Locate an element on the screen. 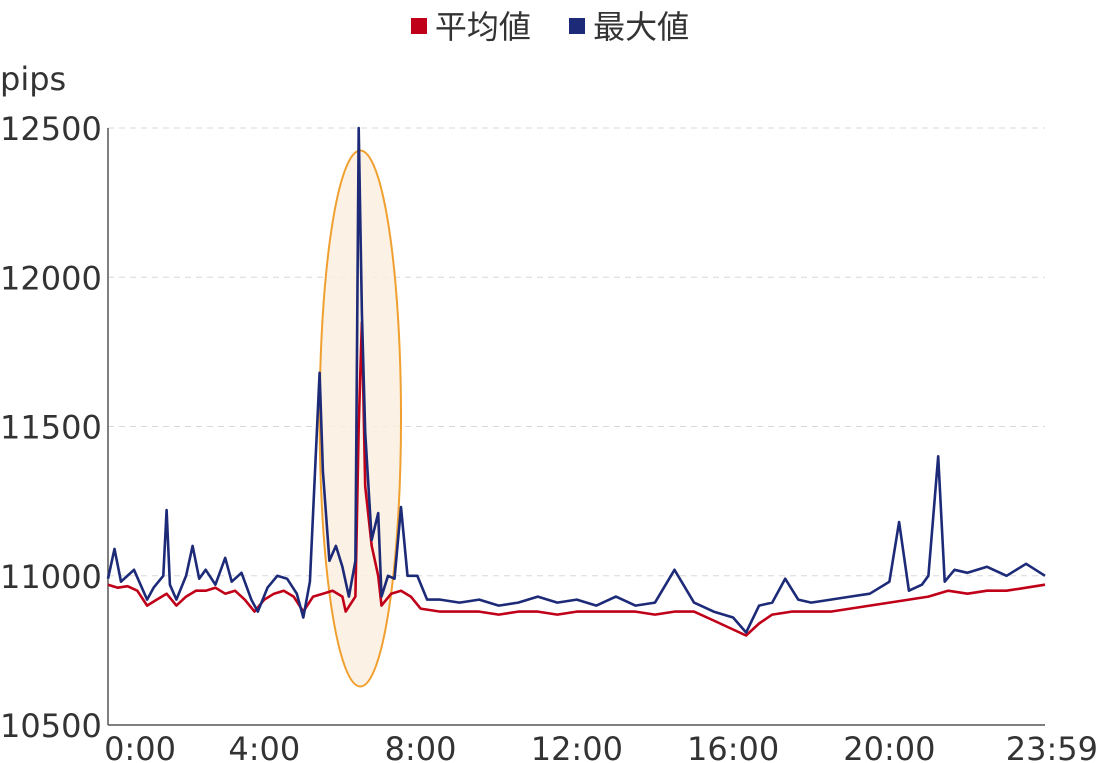  y-tick-label: 10500 is located at coordinates (51, 726).